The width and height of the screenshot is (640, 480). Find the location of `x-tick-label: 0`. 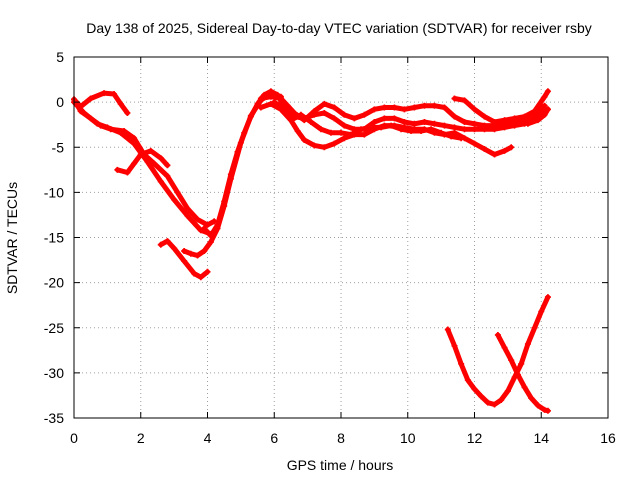

x-tick-label: 0 is located at coordinates (74, 438).